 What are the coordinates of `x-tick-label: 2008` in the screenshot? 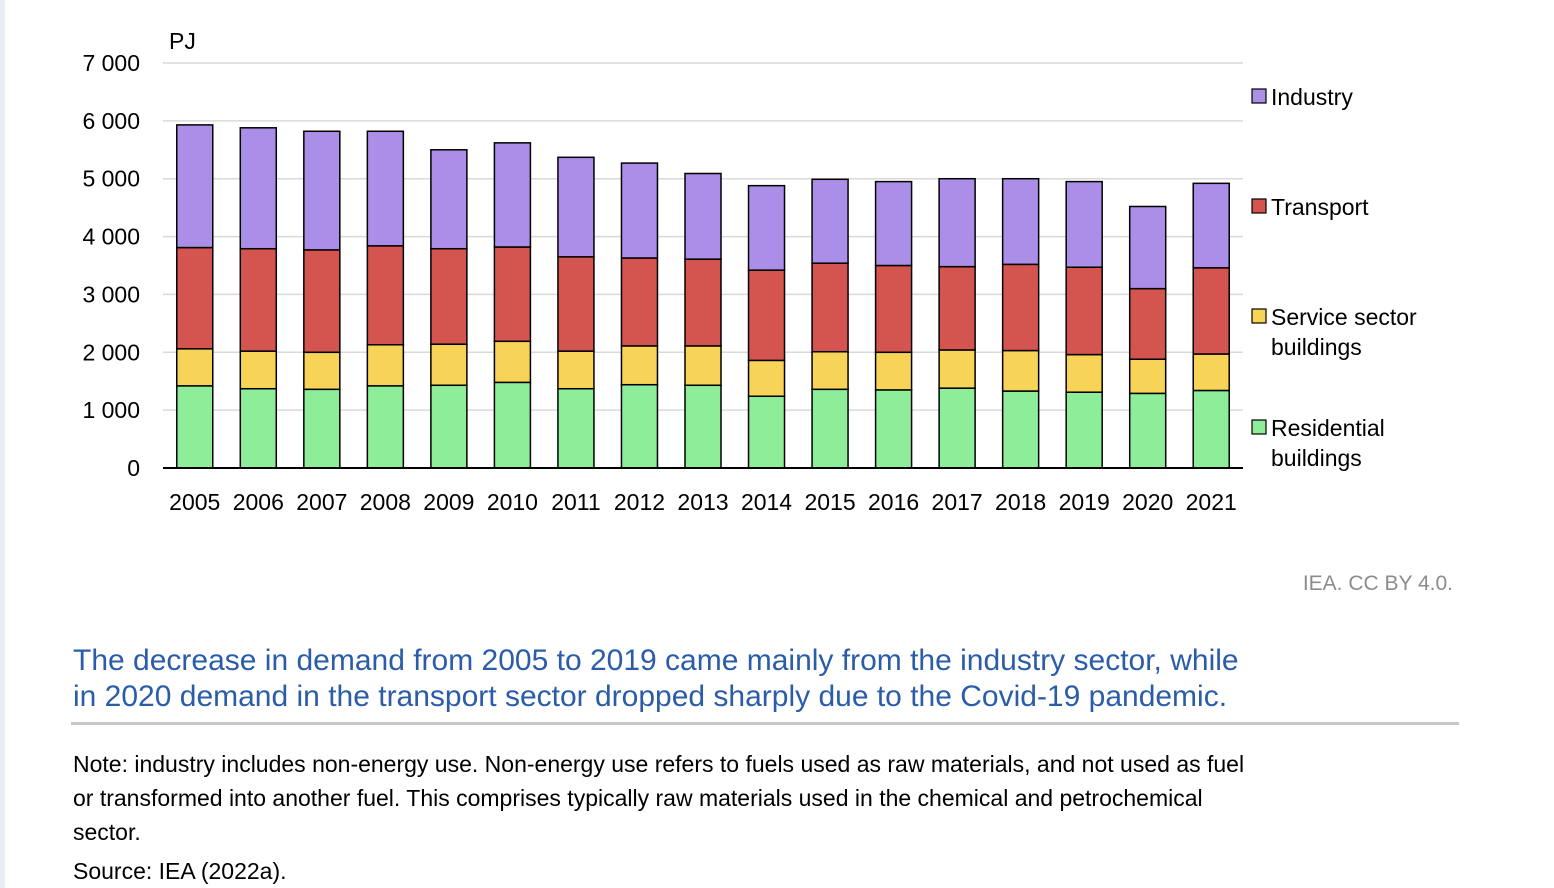 It's located at (385, 502).